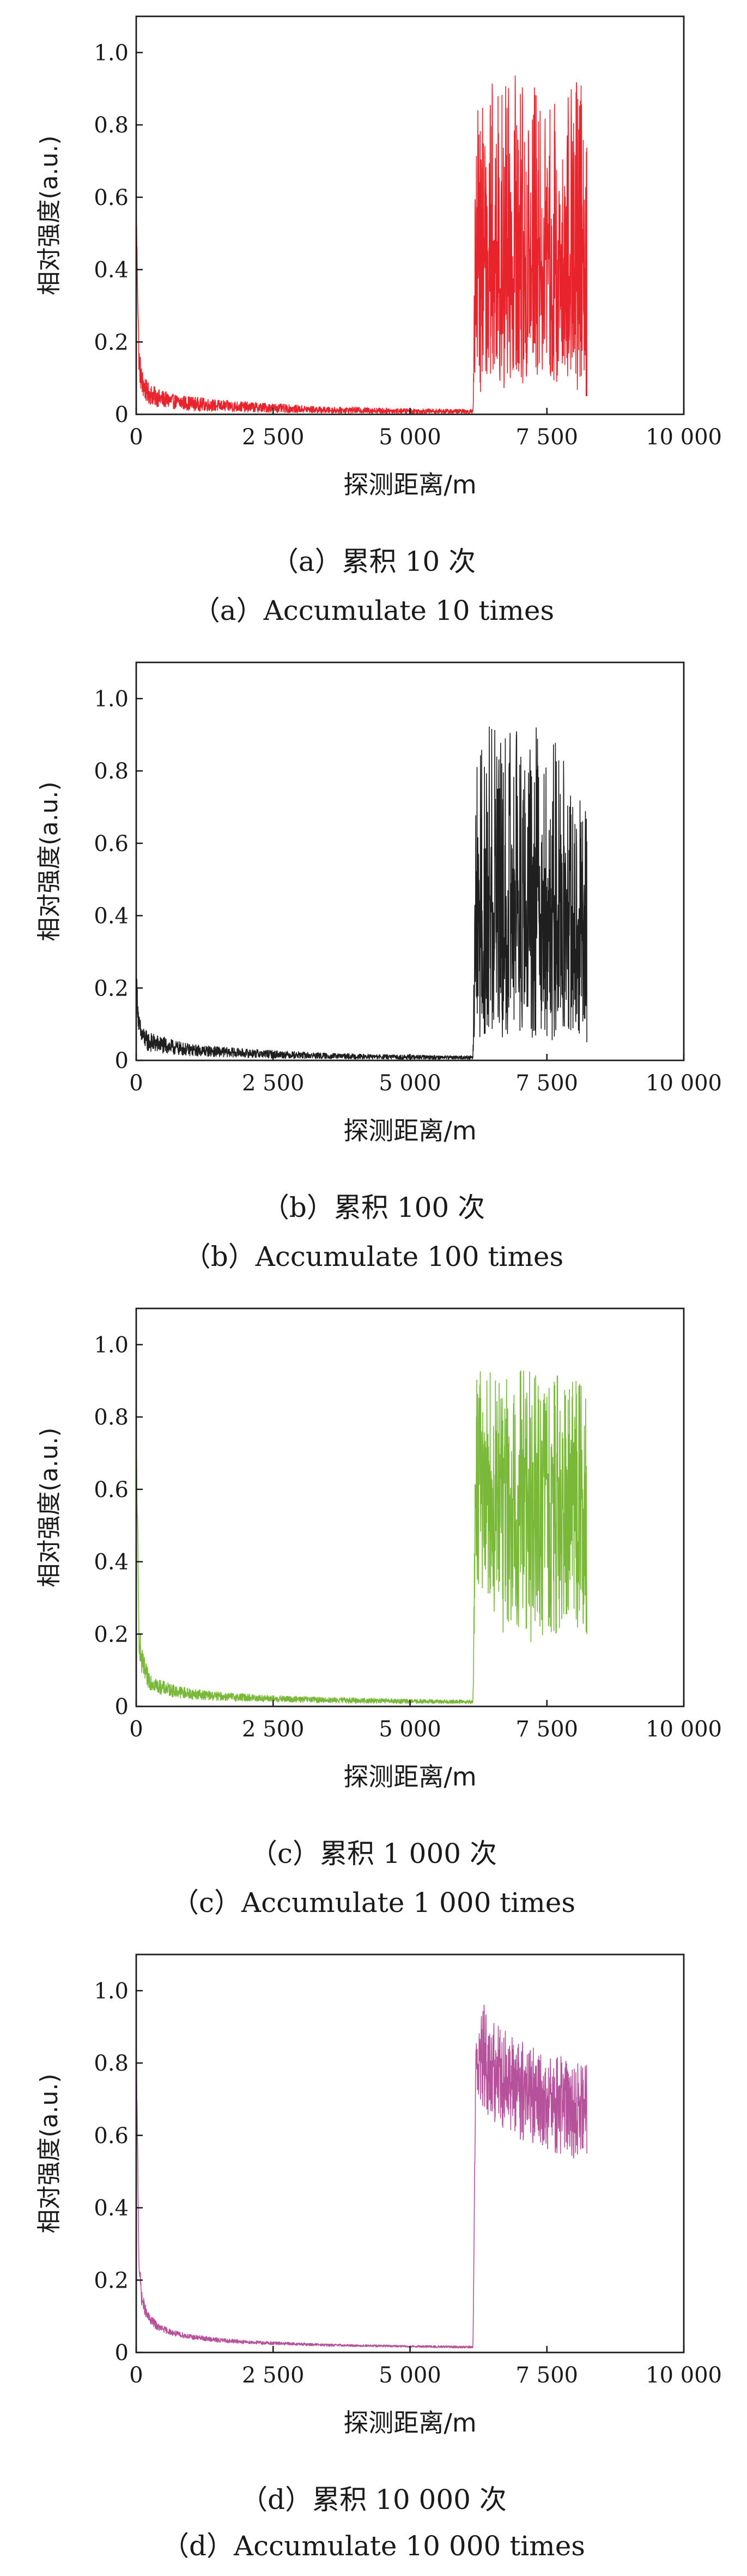  Describe the element at coordinates (136, 2375) in the screenshot. I see `xtick-label-d-0: 0` at that location.